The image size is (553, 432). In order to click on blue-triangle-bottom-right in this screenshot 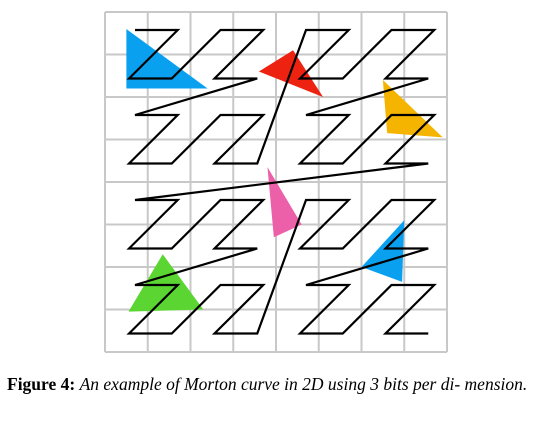, I will do `click(383, 251)`.